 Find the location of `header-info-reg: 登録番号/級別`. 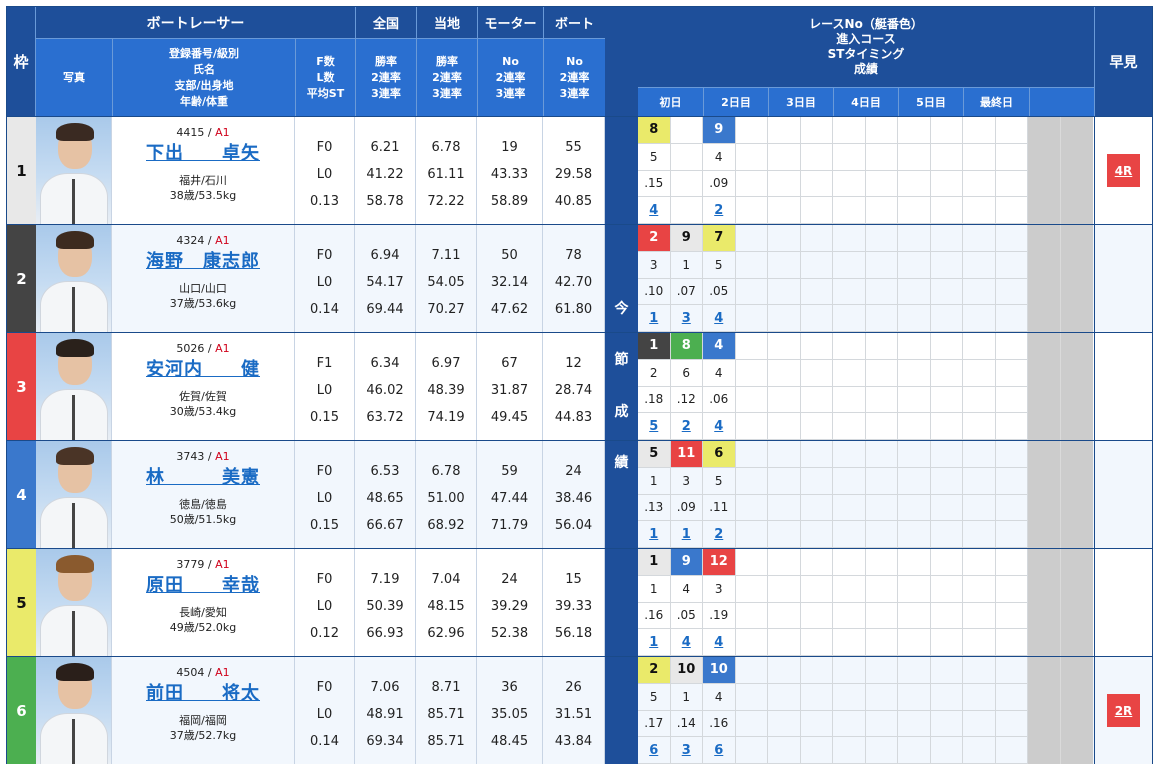

header-info-reg: 登録番号/級別 is located at coordinates (204, 53).